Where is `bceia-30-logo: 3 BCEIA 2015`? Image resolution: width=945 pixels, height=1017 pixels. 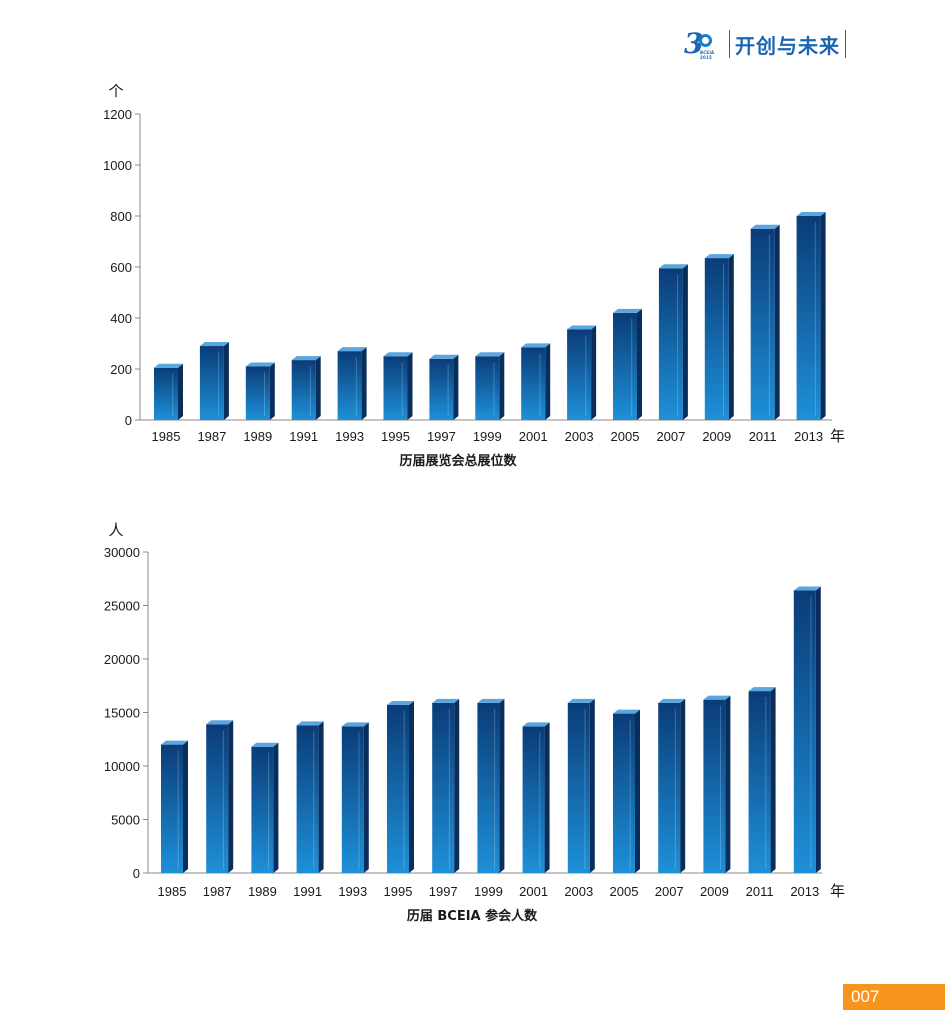 bceia-30-logo: 3 BCEIA 2015 is located at coordinates (704, 43).